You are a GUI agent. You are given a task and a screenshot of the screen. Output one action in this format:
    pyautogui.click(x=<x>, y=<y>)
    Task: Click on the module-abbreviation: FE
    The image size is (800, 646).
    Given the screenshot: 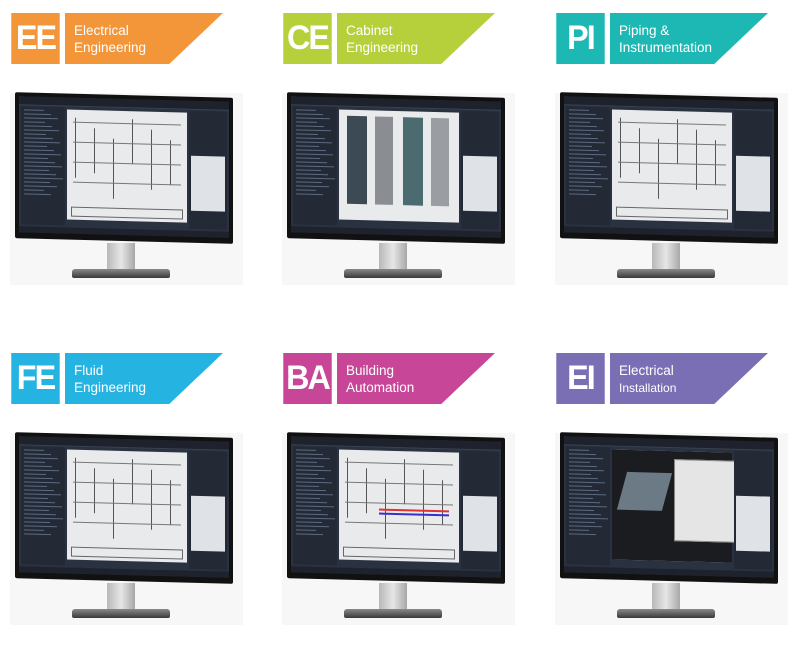 What is the action you would take?
    pyautogui.click(x=35, y=378)
    